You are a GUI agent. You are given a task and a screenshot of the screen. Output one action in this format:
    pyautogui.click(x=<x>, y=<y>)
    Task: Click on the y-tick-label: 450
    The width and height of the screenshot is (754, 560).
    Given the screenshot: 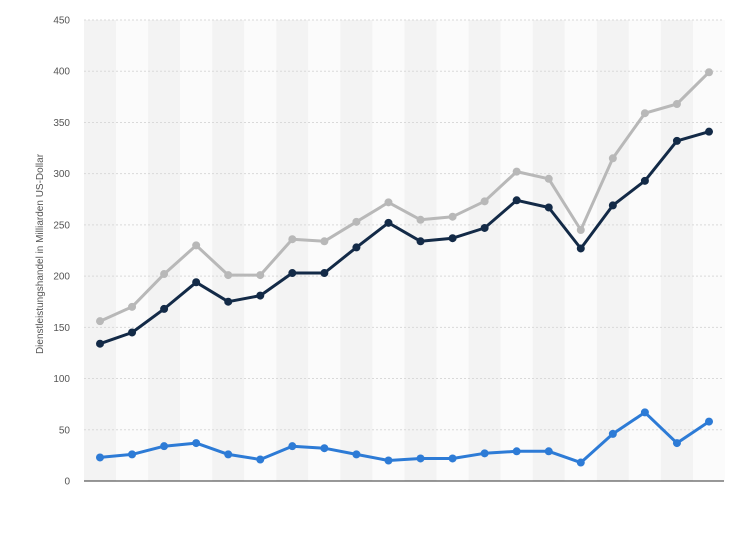 What is the action you would take?
    pyautogui.click(x=61, y=21)
    